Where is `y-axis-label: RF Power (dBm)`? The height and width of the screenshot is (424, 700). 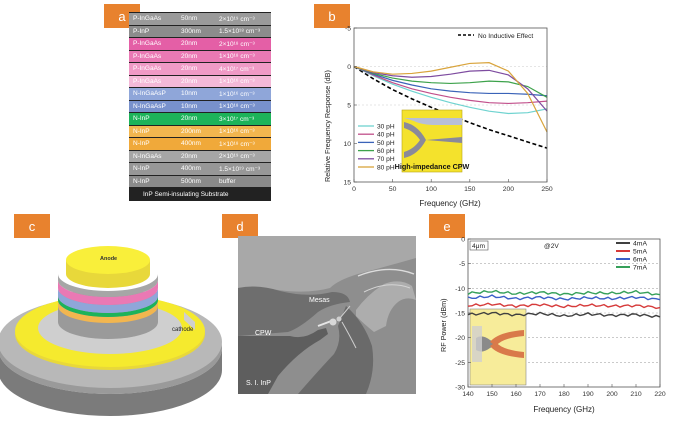 y-axis-label: RF Power (dBm) is located at coordinates (443, 325).